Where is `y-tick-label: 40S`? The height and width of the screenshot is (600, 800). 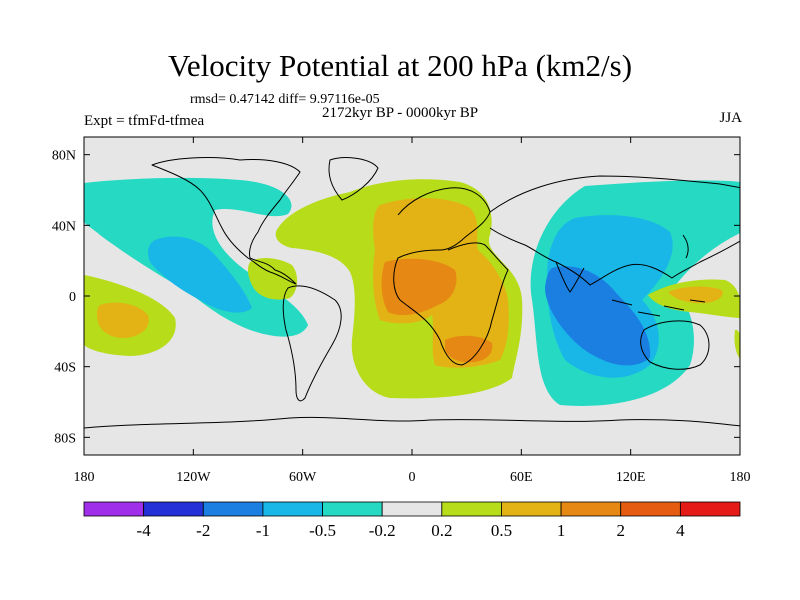 y-tick-label: 40S is located at coordinates (65, 368).